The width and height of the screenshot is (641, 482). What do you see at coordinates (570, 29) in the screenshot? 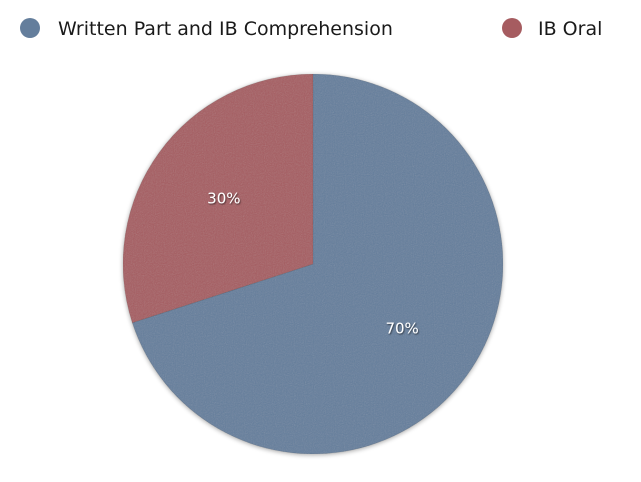
I see `legend-label-ib-oral: IB Oral` at bounding box center [570, 29].